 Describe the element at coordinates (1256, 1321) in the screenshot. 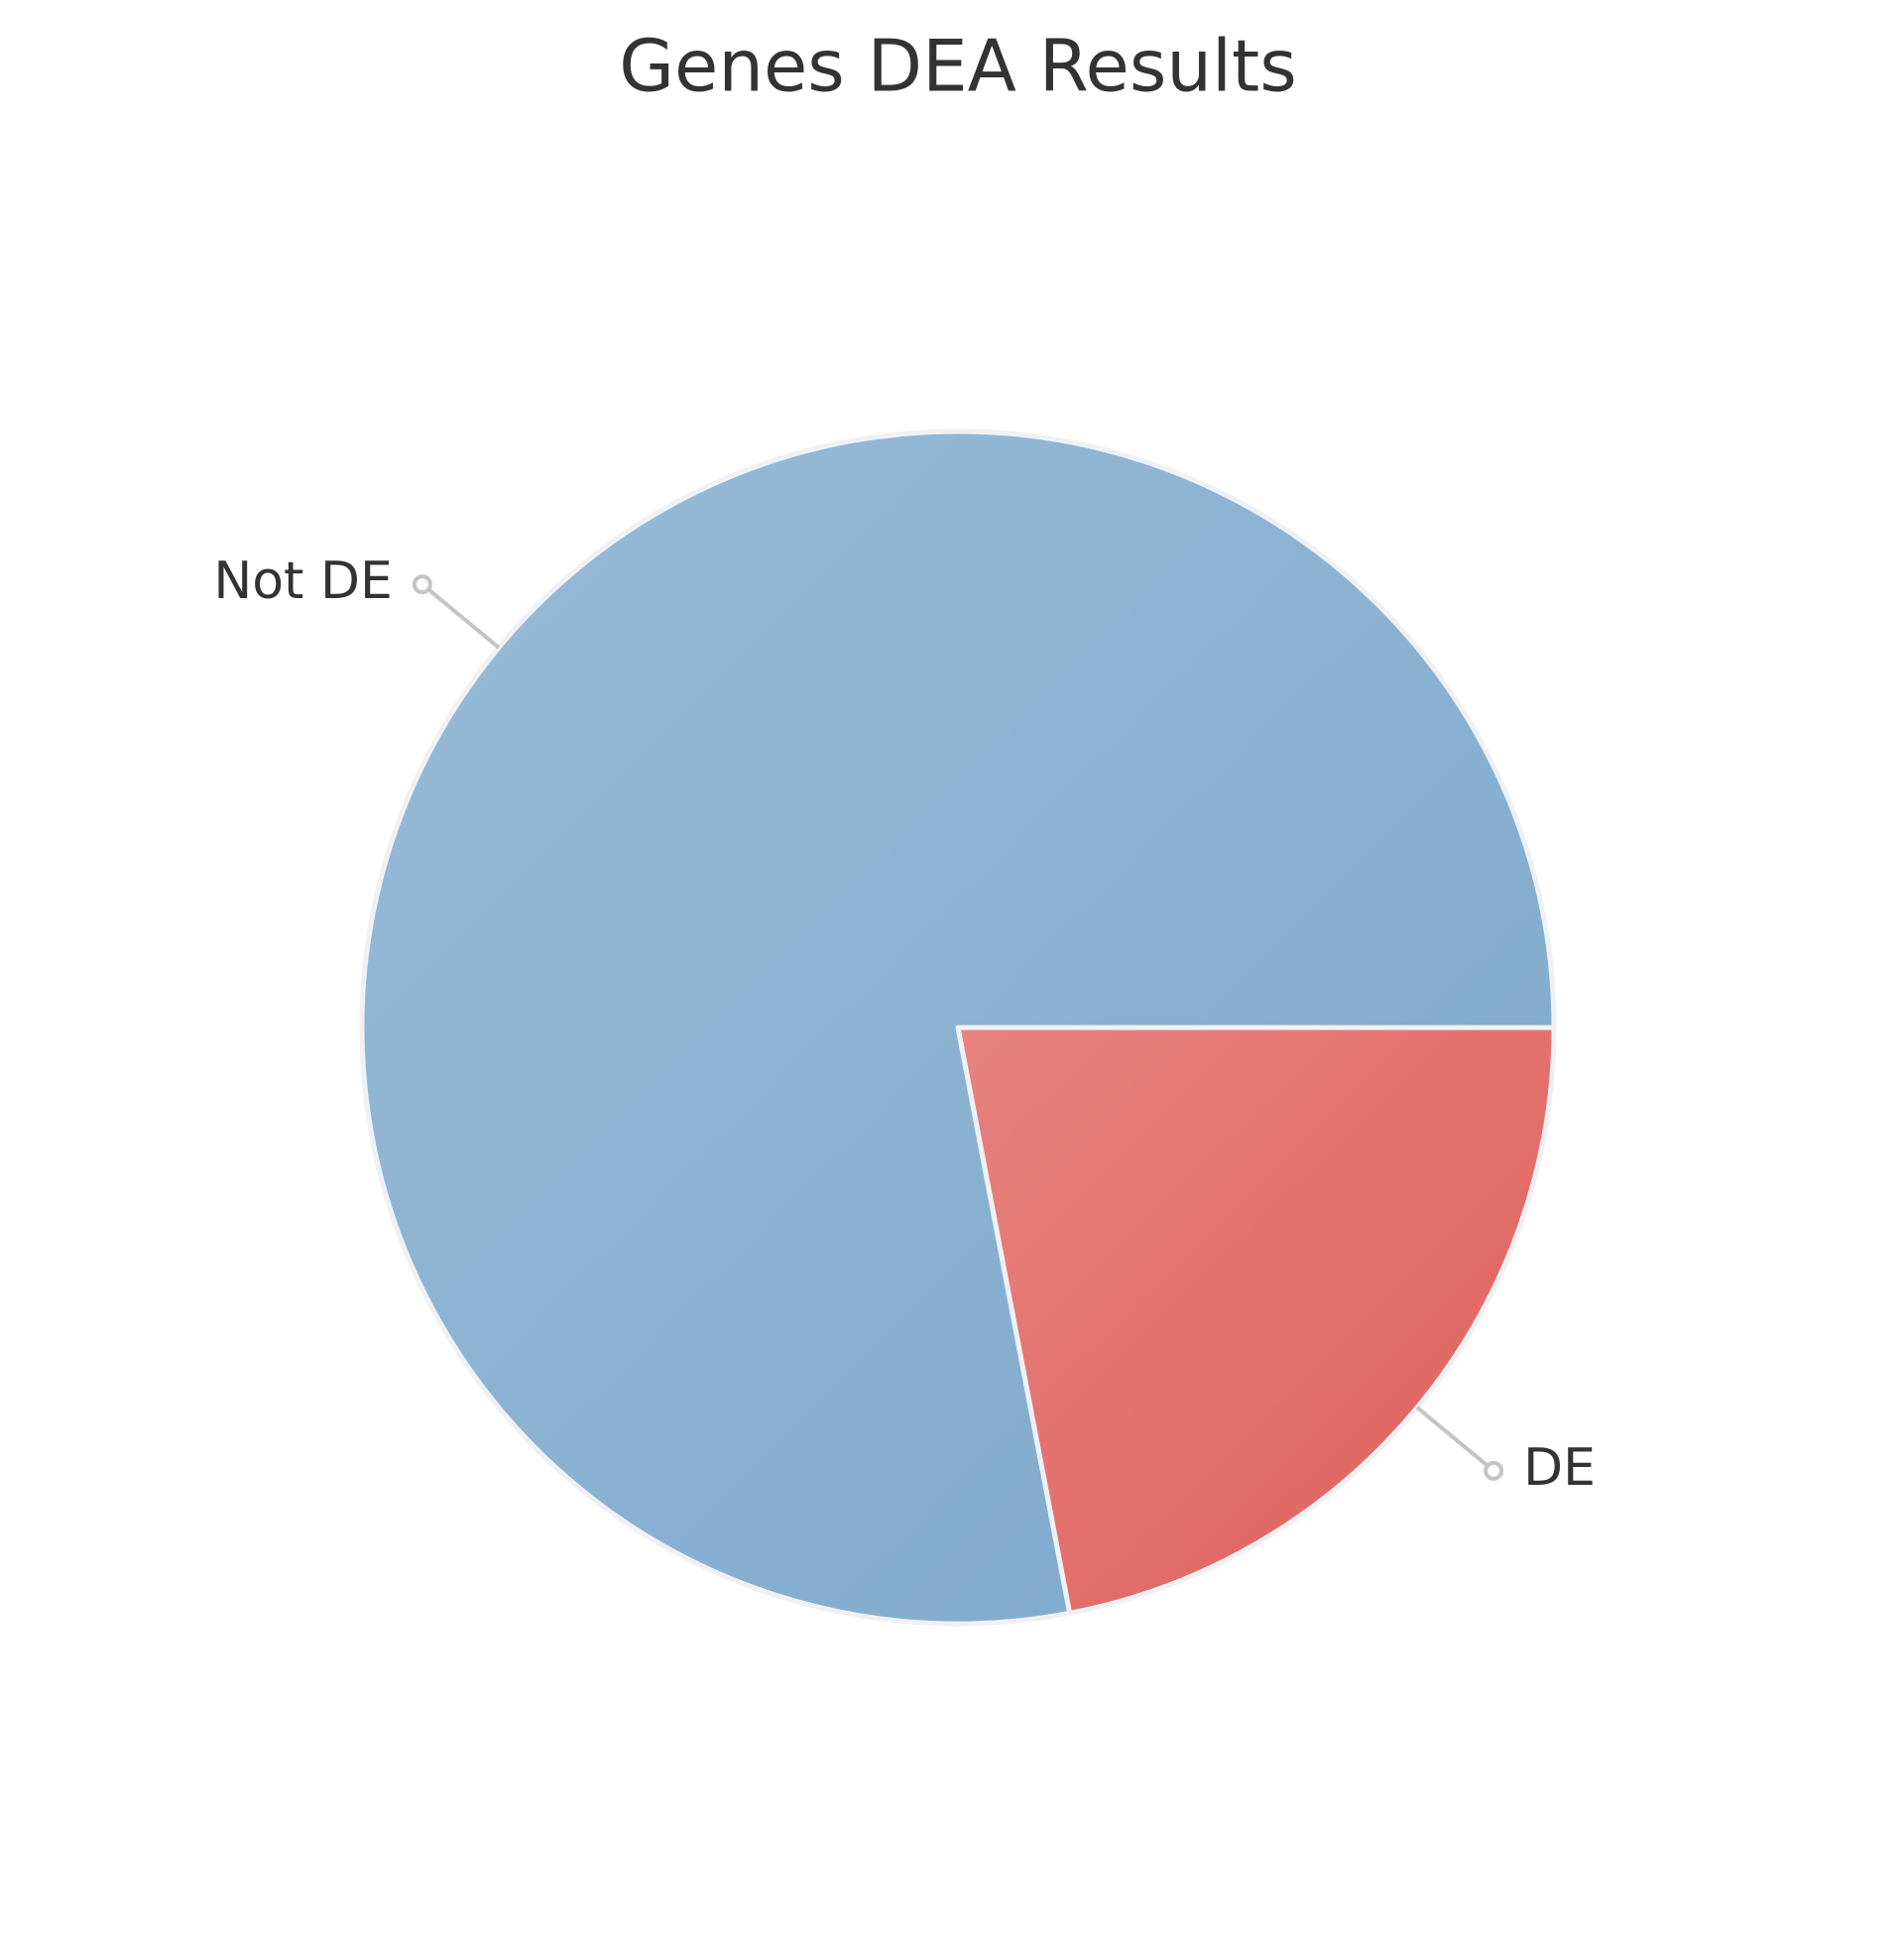

I see `slice-shade` at that location.